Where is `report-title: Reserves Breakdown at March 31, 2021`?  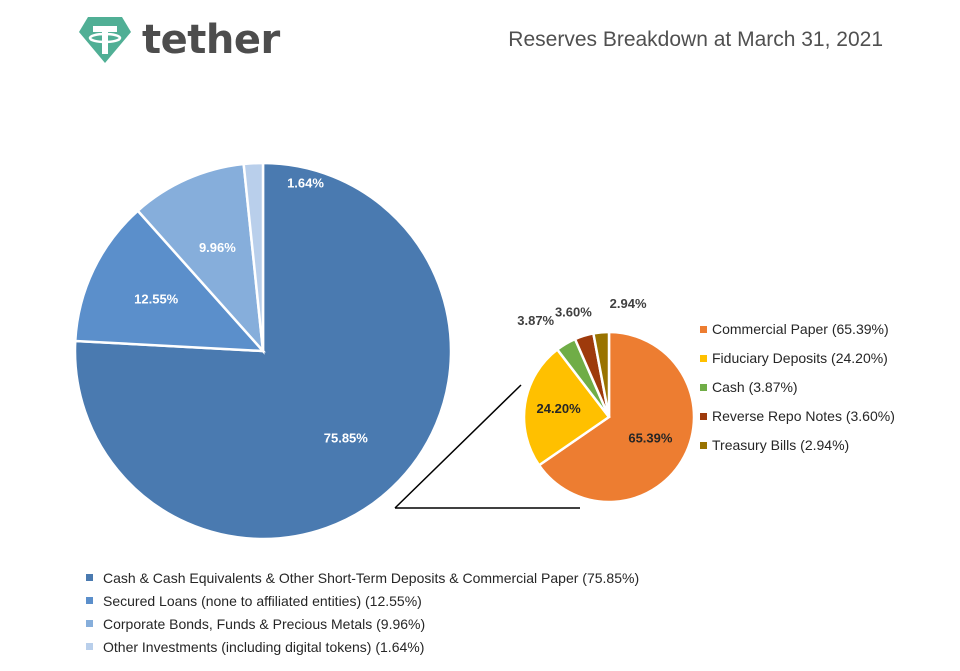
report-title: Reserves Breakdown at March 31, 2021 is located at coordinates (695, 39).